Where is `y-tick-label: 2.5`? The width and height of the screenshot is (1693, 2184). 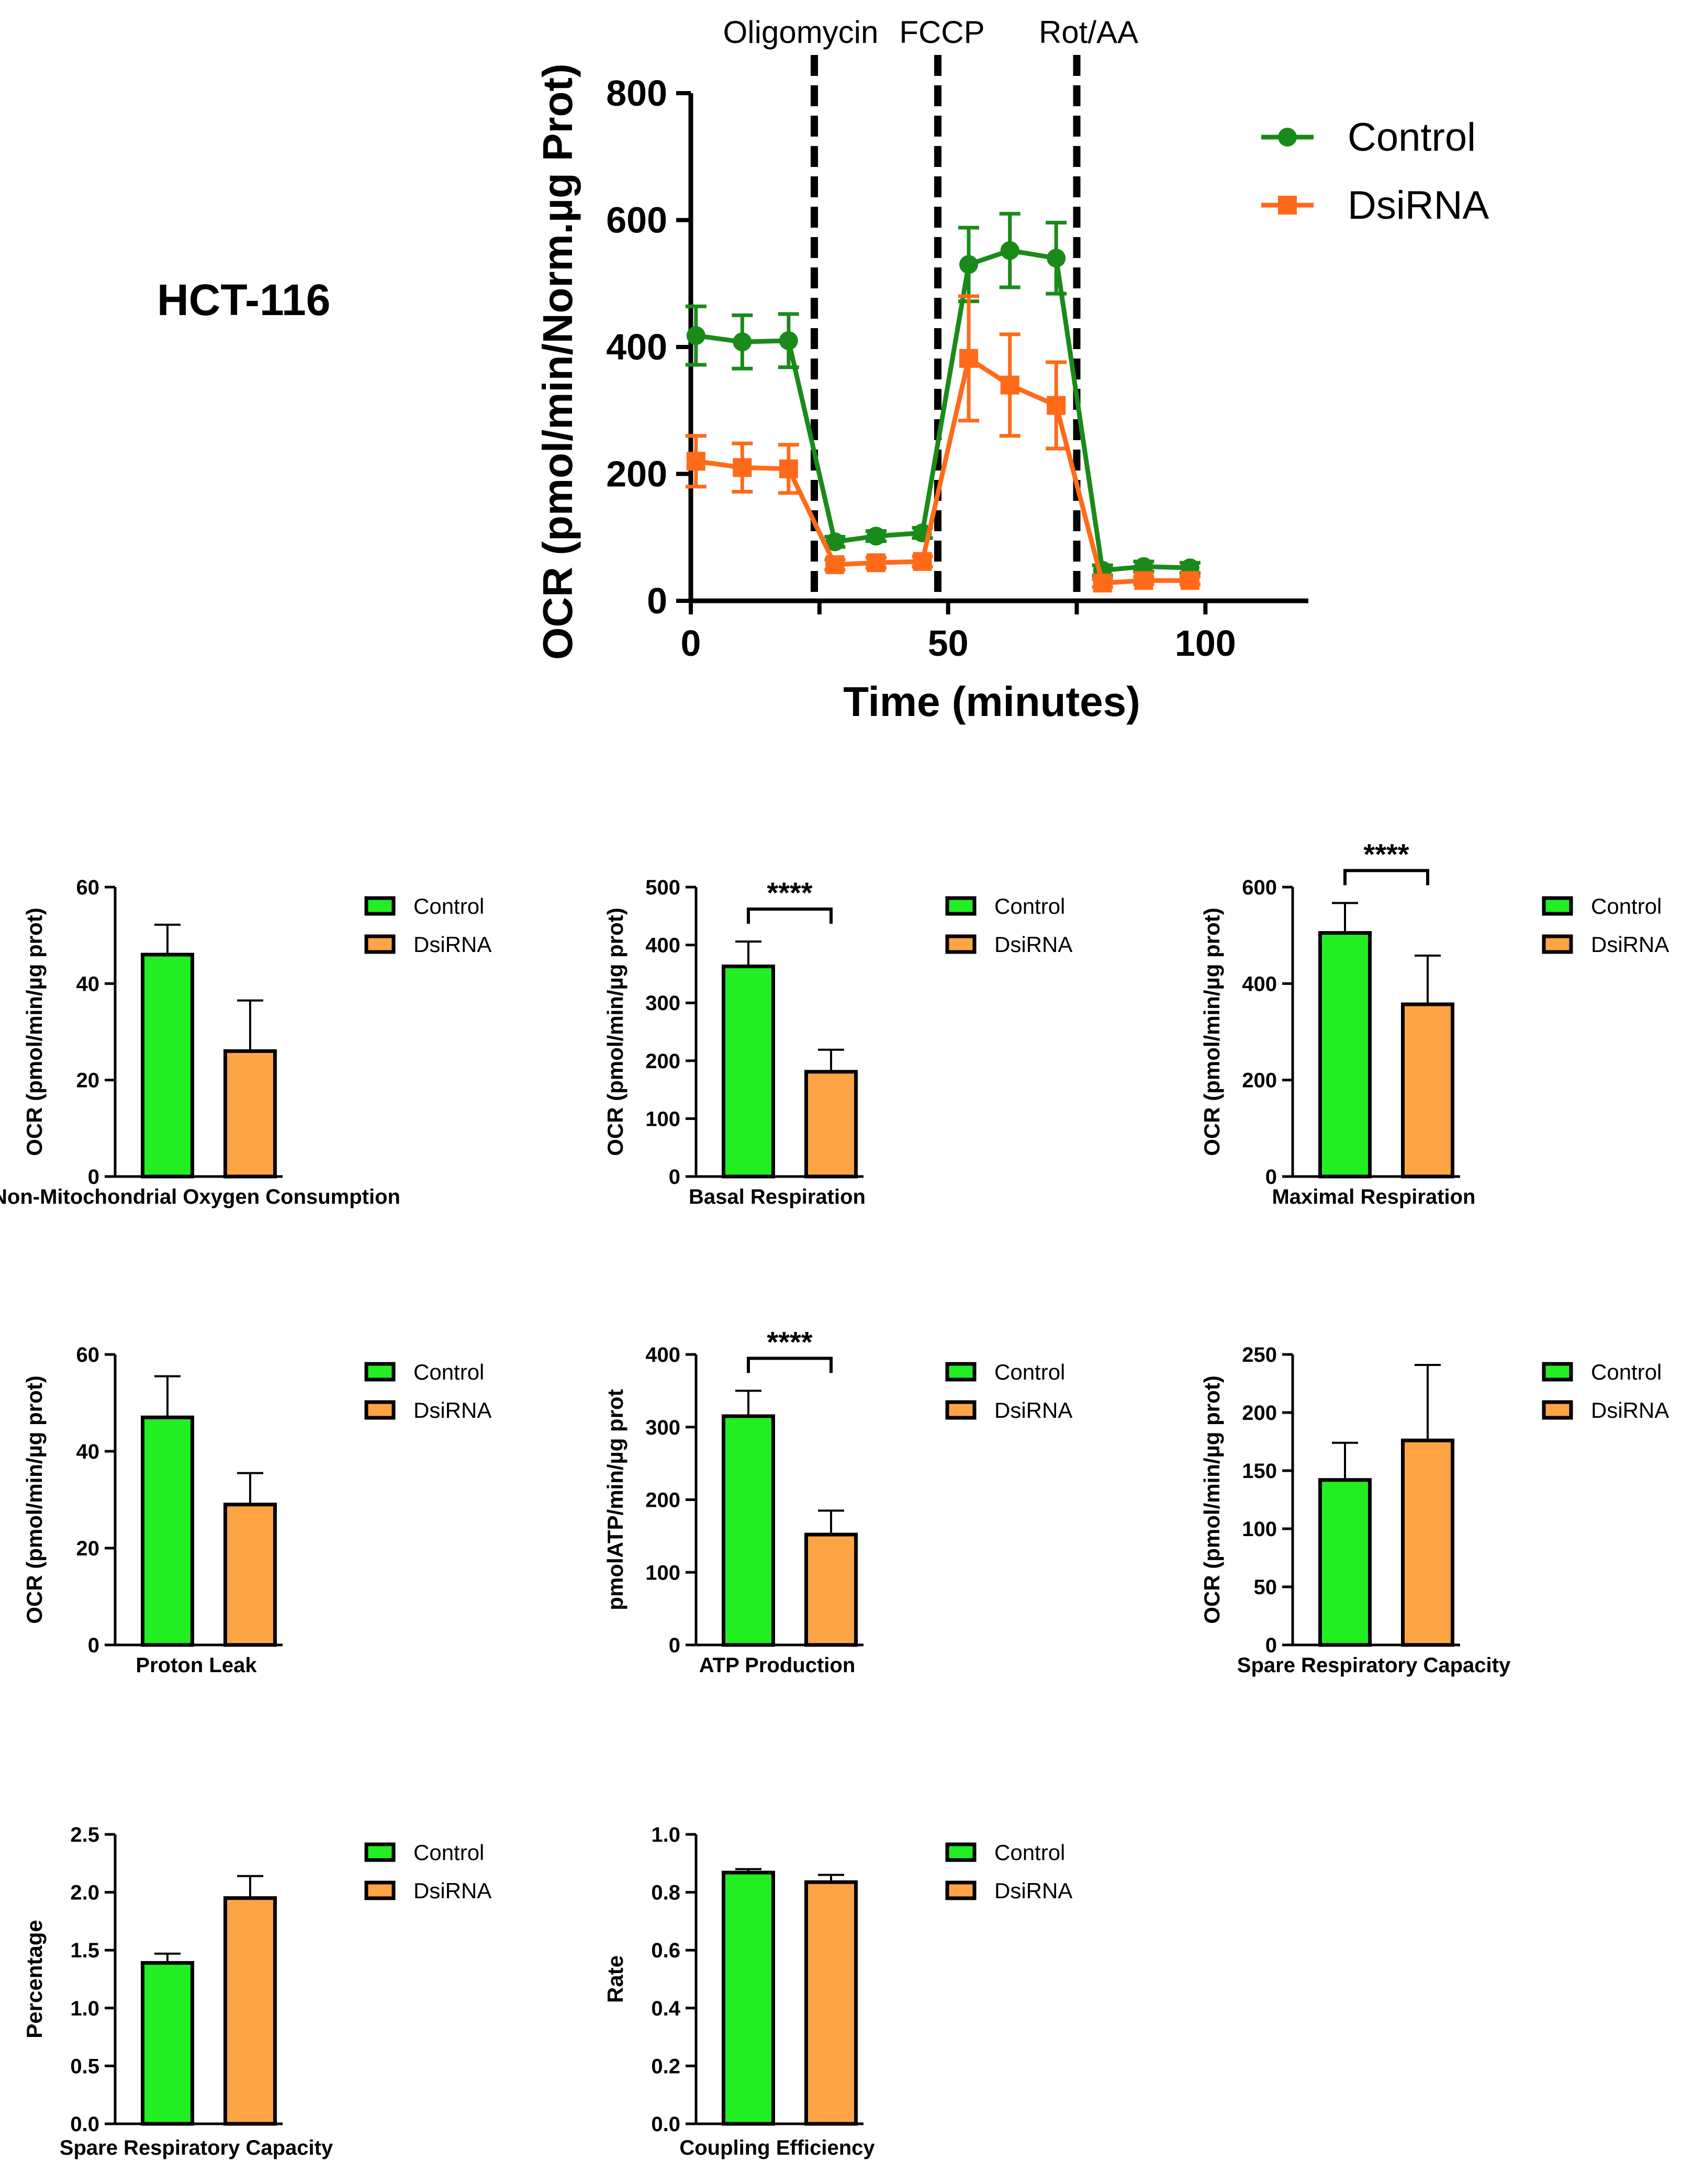
y-tick-label: 2.5 is located at coordinates (84, 1834).